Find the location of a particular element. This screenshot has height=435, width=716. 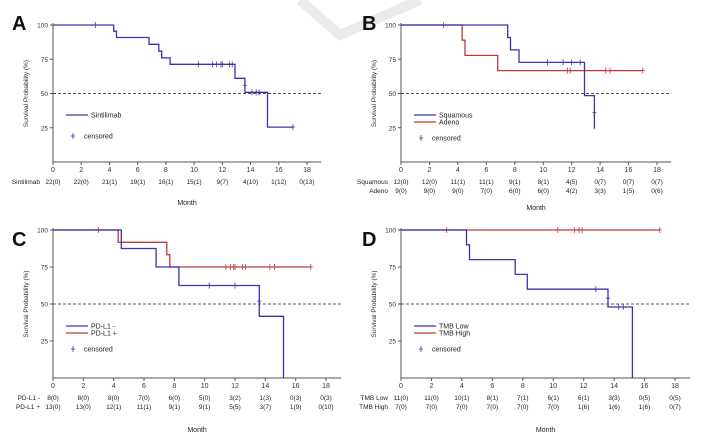

risk-table-cell: 0(10) is located at coordinates (325, 407).